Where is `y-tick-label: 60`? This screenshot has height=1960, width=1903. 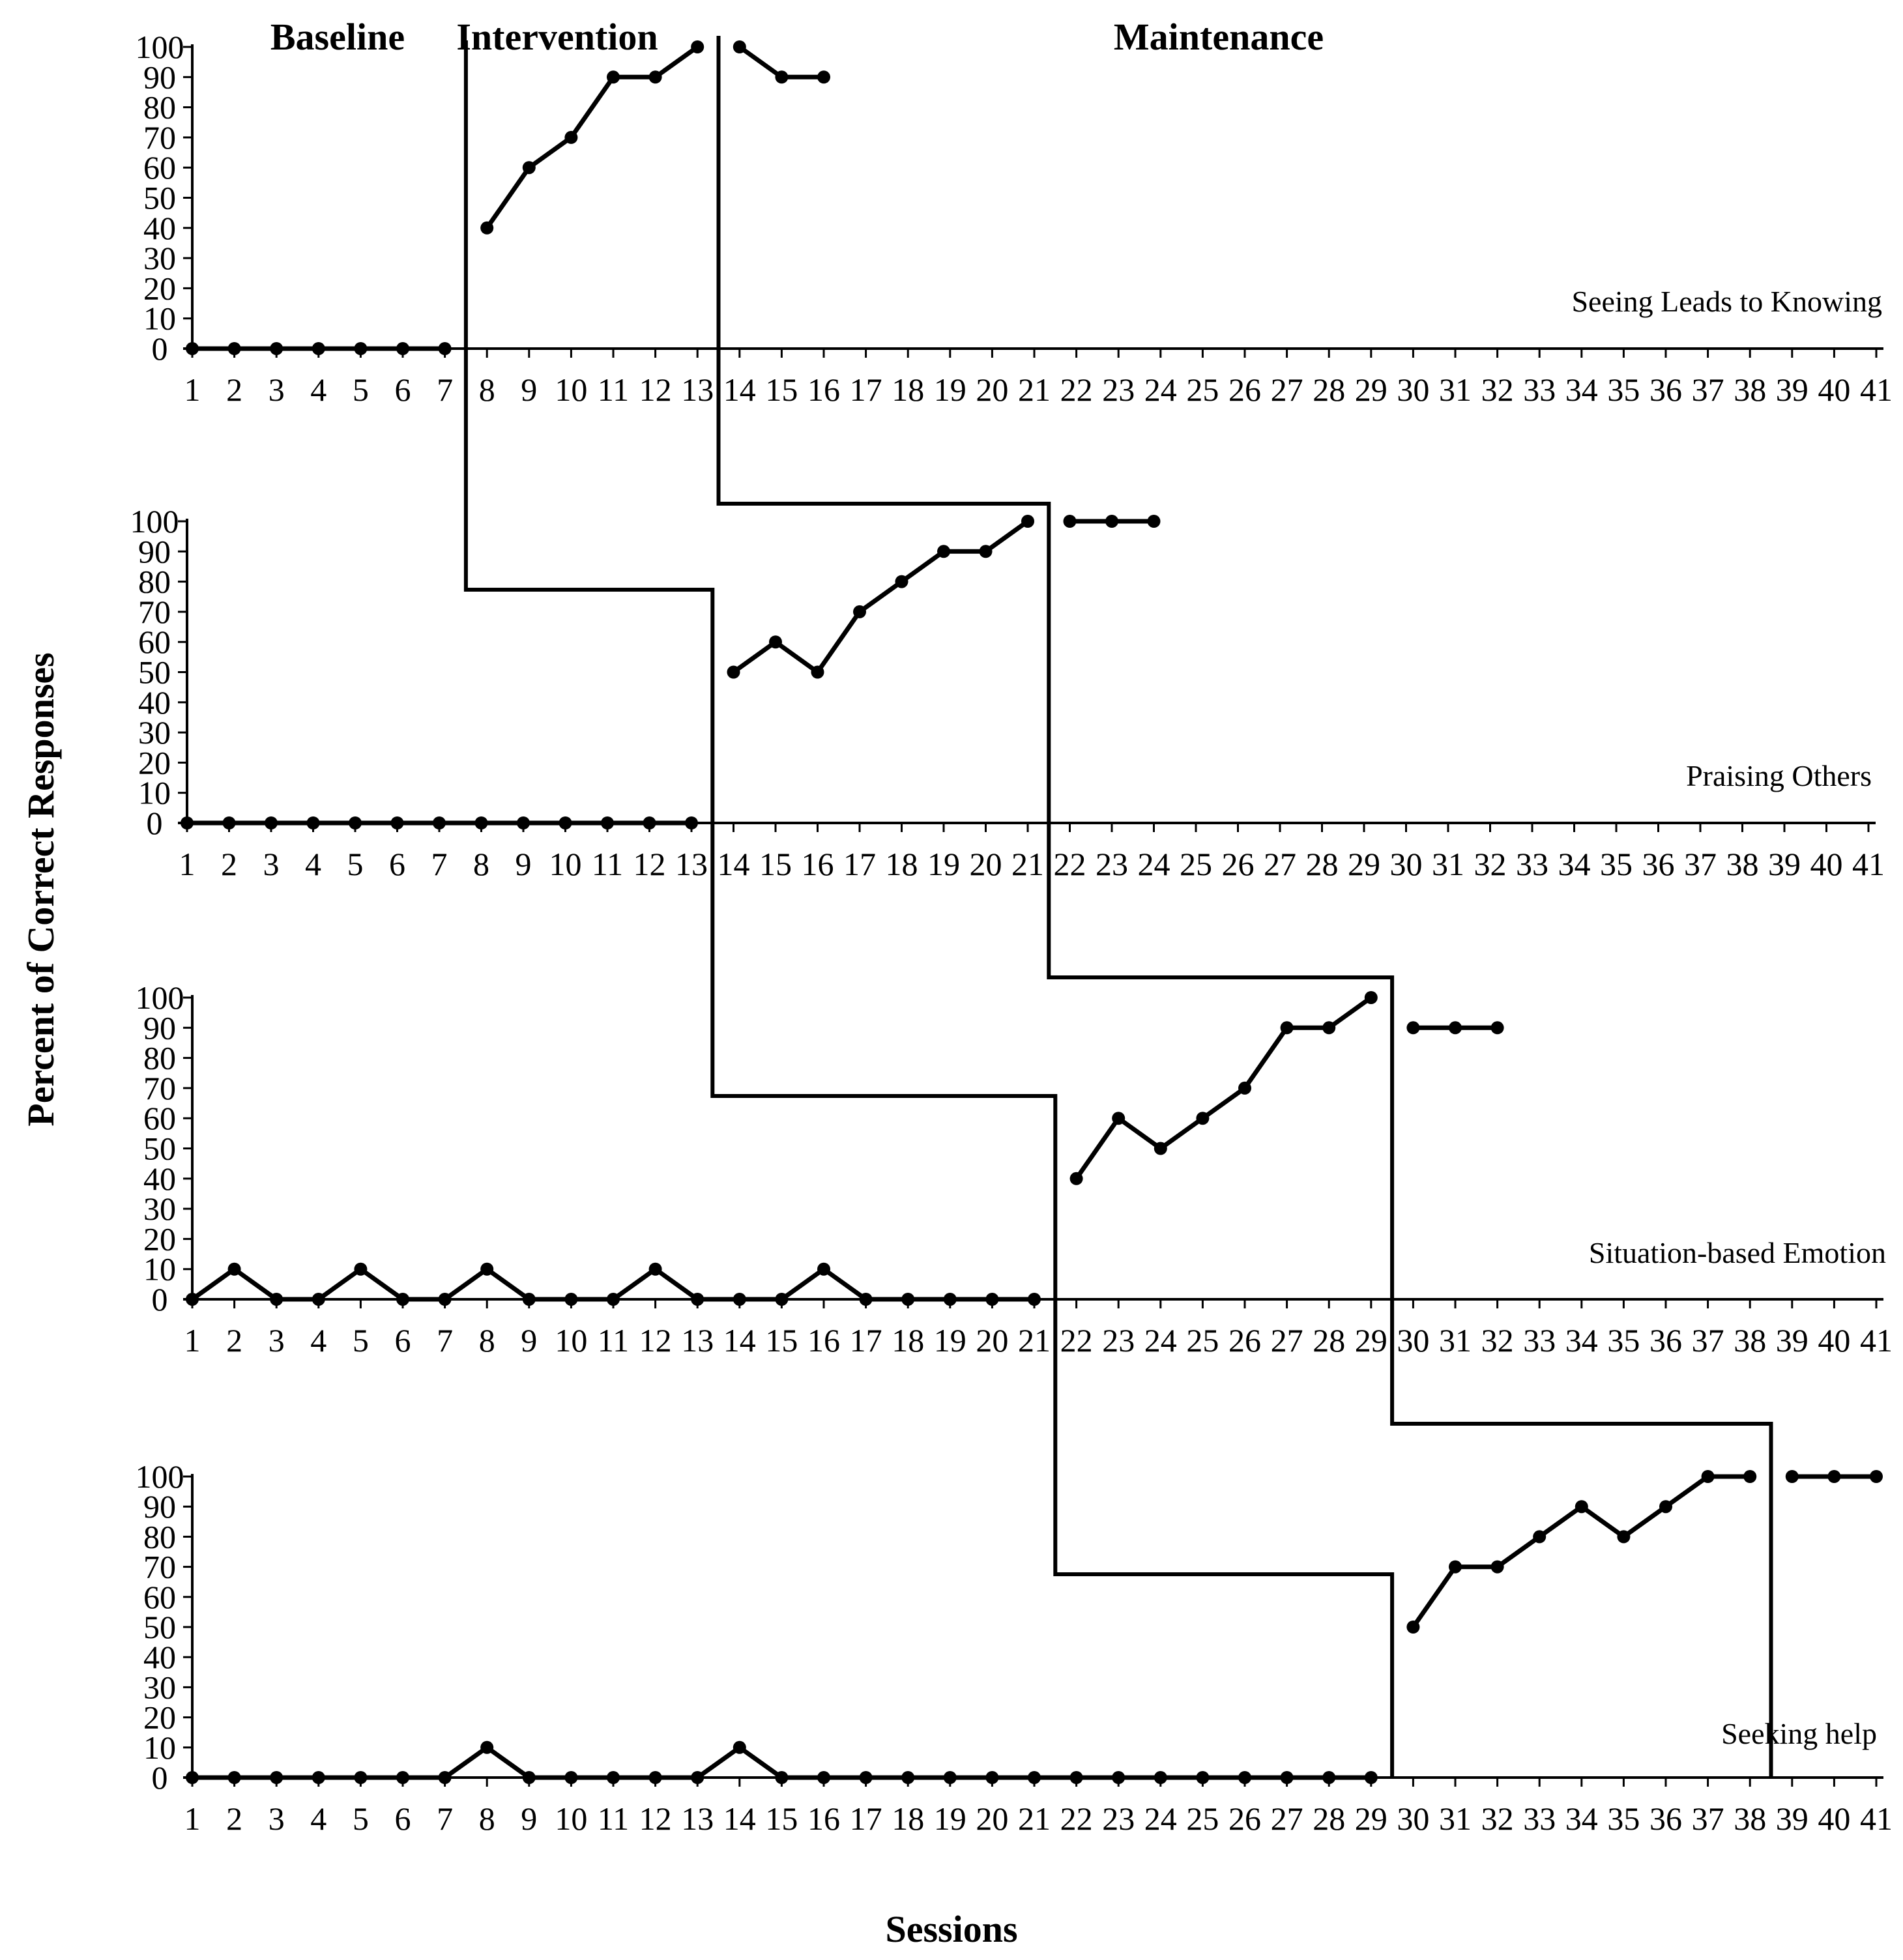 y-tick-label: 60 is located at coordinates (159, 1597).